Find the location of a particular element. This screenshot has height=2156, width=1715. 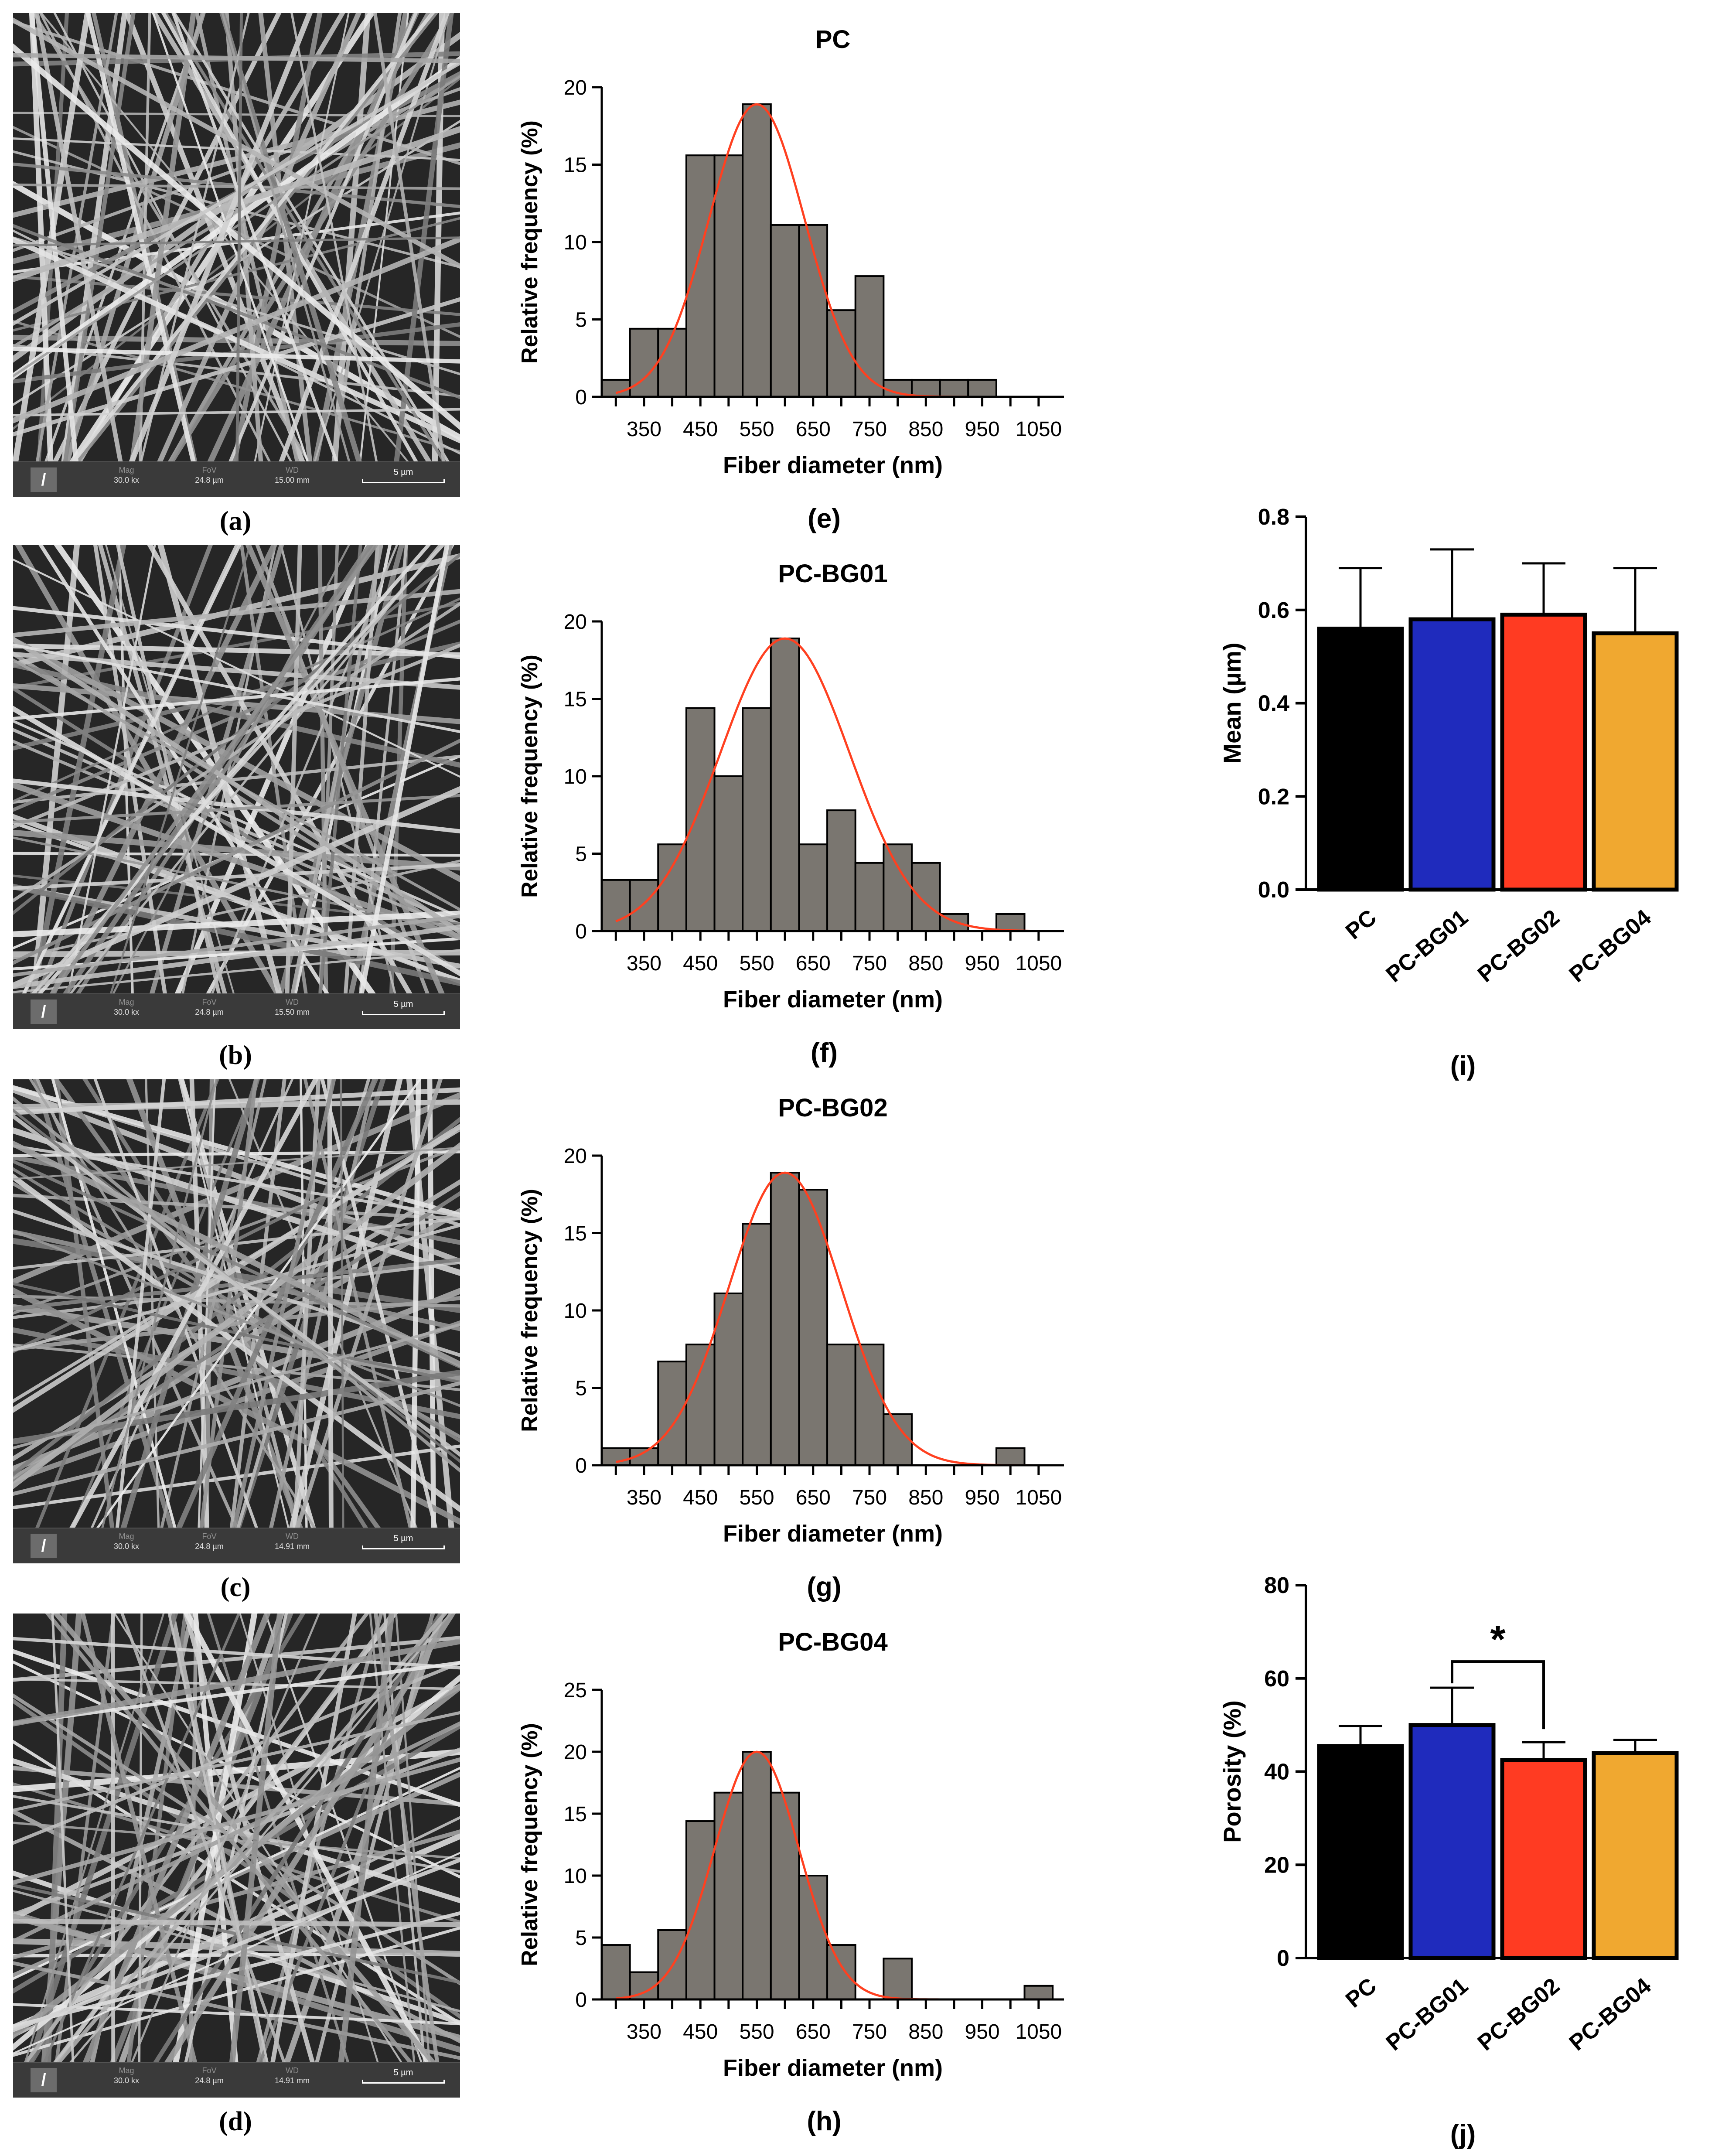

x-tick-label: 450 is located at coordinates (701, 964).